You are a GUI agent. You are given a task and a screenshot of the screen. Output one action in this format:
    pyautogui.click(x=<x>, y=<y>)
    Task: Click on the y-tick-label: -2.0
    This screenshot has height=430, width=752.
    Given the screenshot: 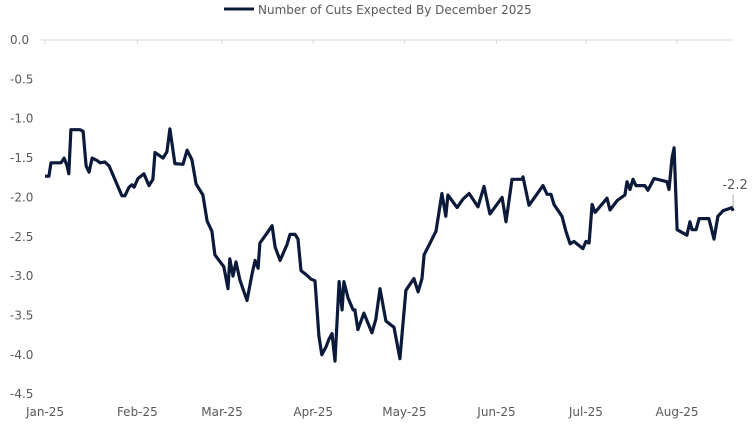 What is the action you would take?
    pyautogui.click(x=21, y=197)
    